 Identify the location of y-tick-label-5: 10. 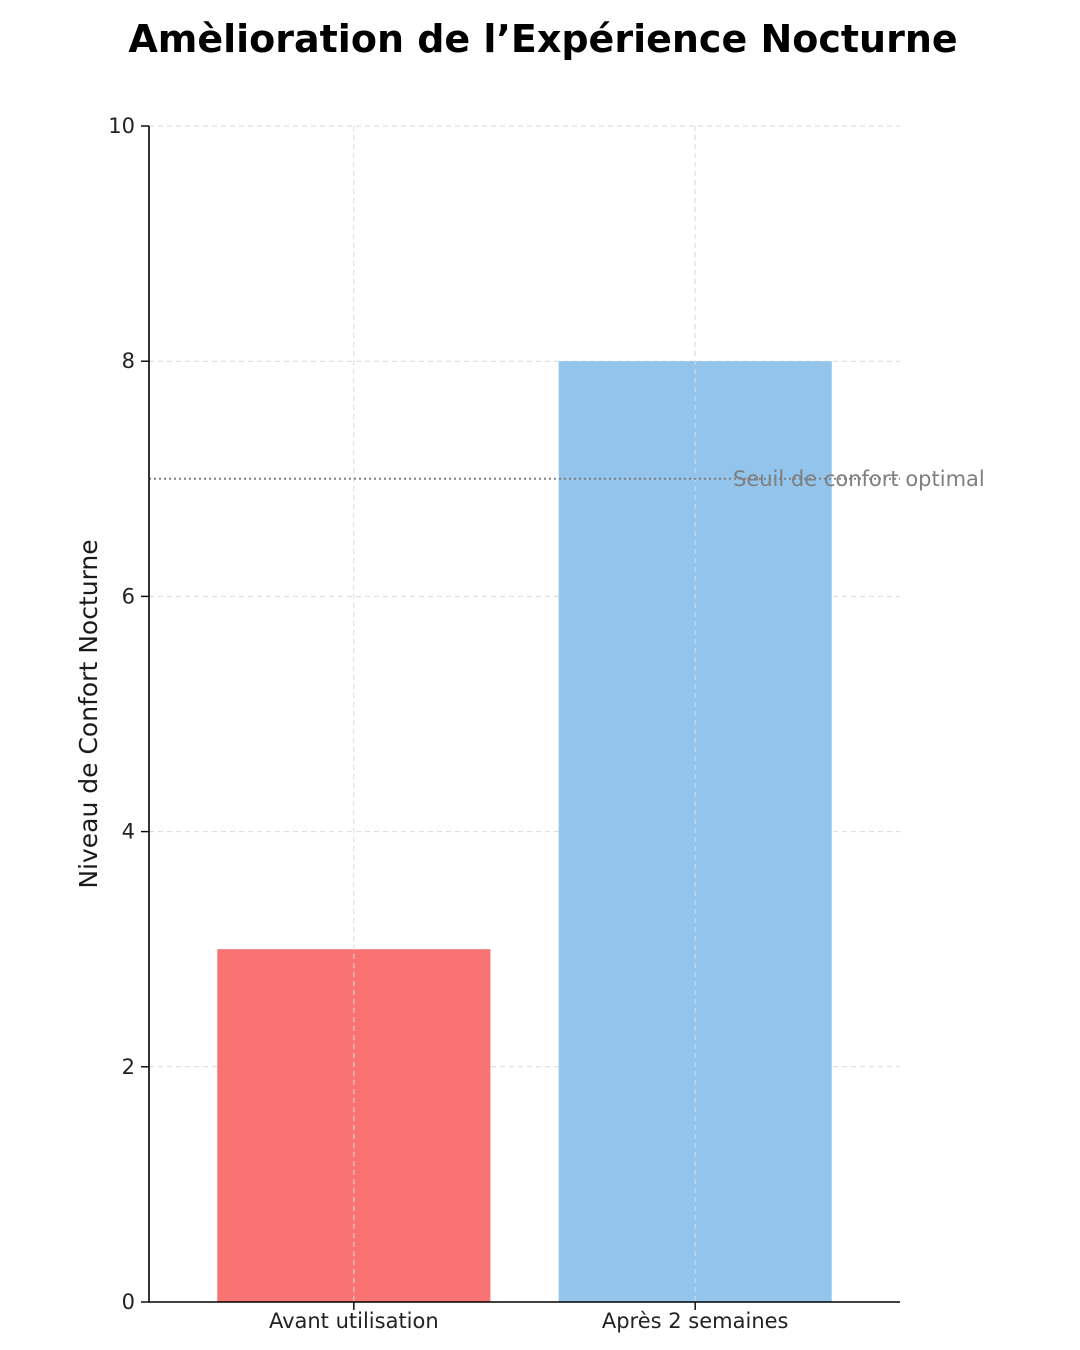
(121, 126).